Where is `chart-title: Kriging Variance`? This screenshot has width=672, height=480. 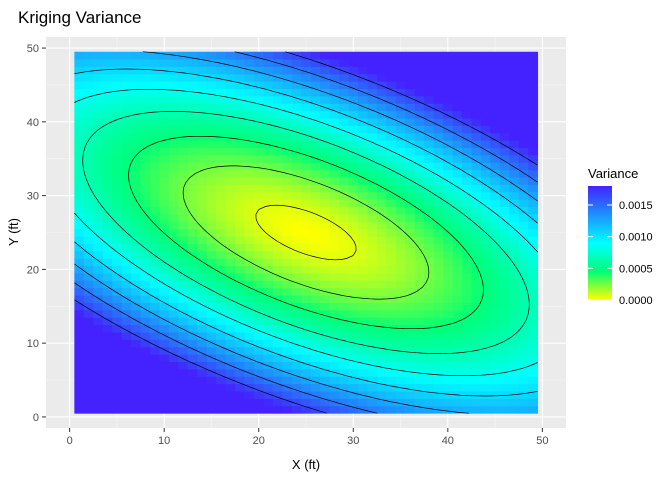
chart-title: Kriging Variance is located at coordinates (79, 17).